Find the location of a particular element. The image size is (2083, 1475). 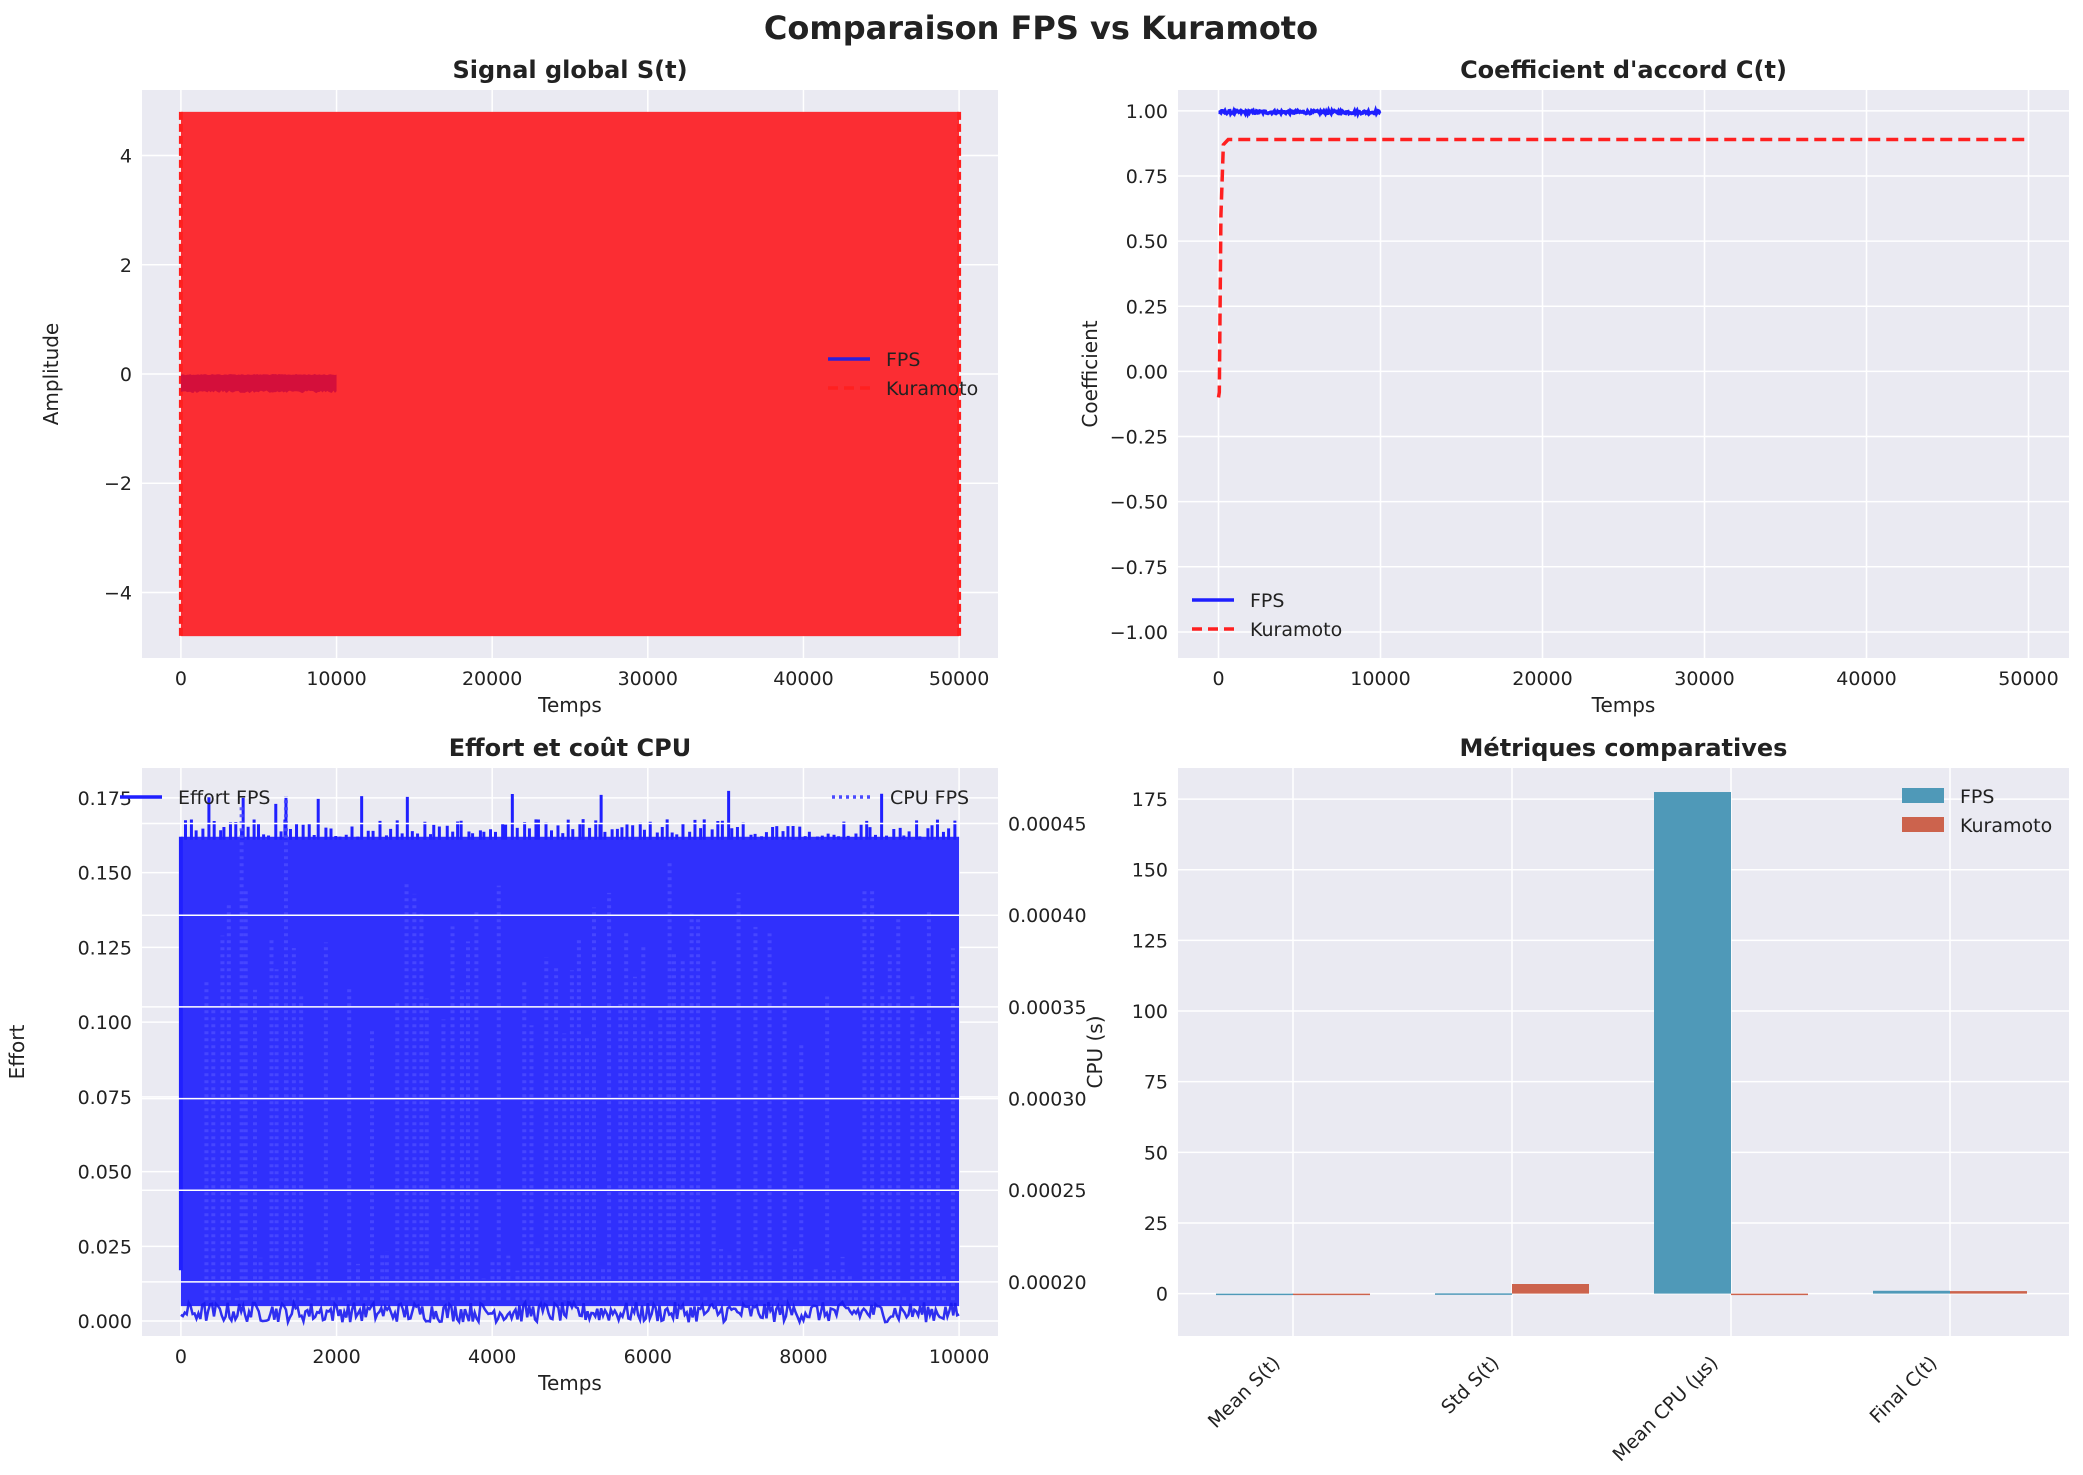

x-tick-label: Mean CPU (μs) is located at coordinates (1665, 1409).